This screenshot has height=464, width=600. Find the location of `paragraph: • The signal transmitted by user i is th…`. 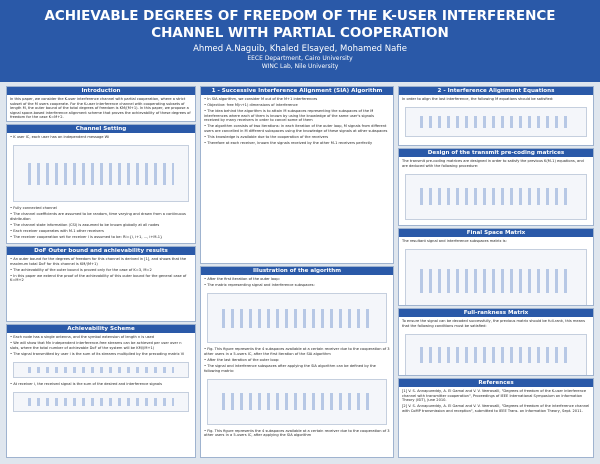

paragraph: • The signal transmitted by user i is th… is located at coordinates (97, 353).